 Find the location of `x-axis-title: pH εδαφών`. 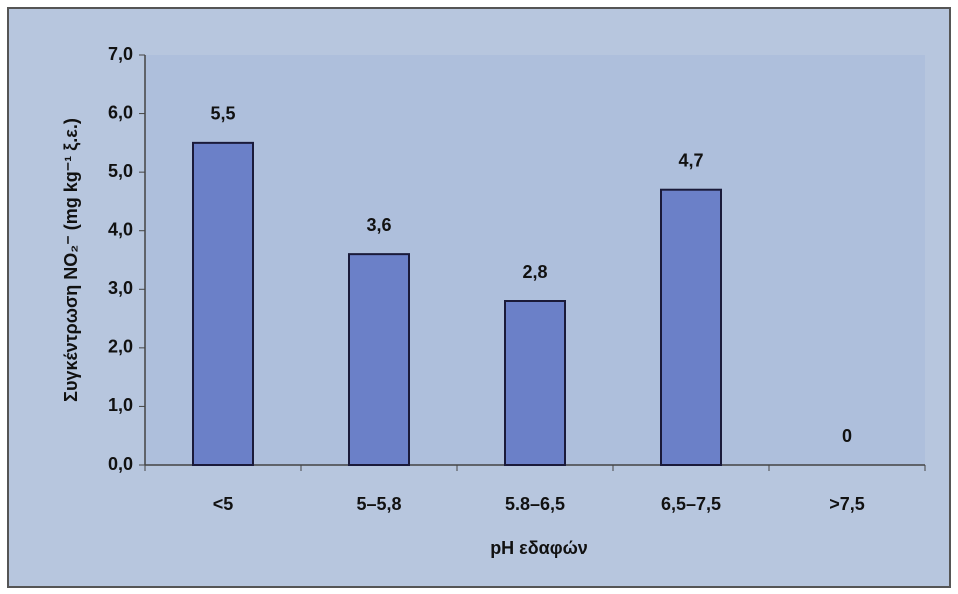

x-axis-title: pH εδαφών is located at coordinates (539, 548).